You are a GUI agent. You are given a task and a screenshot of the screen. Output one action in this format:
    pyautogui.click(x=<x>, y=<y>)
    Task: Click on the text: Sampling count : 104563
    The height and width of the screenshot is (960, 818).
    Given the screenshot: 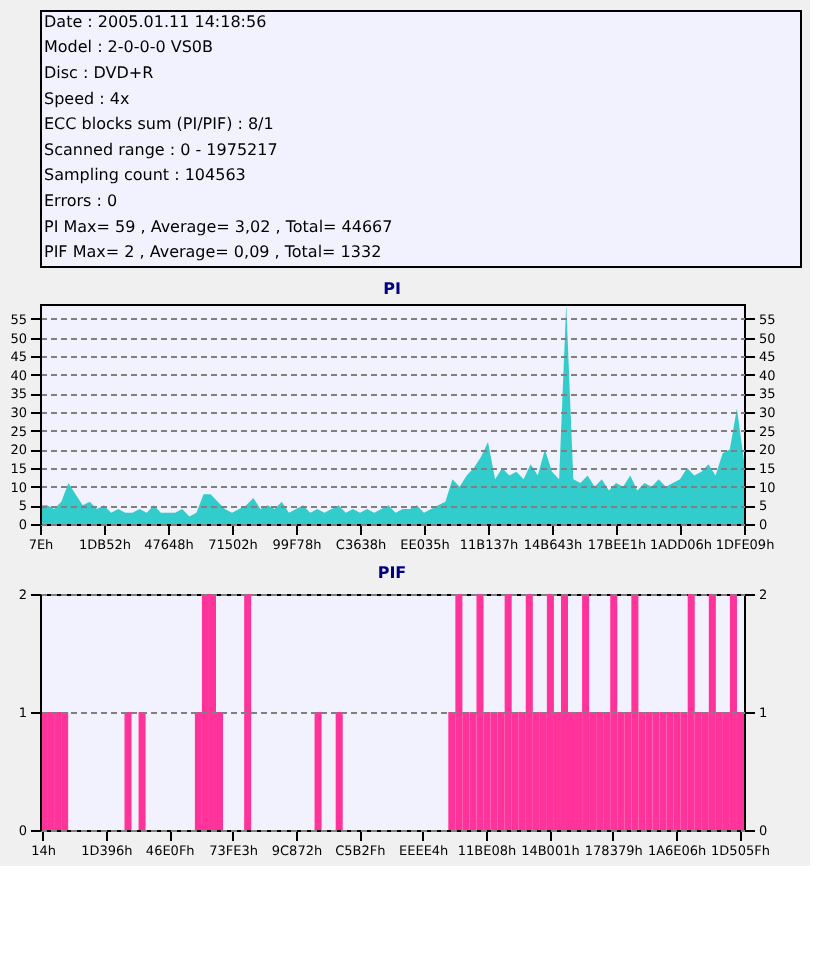 What is the action you would take?
    pyautogui.click(x=145, y=175)
    